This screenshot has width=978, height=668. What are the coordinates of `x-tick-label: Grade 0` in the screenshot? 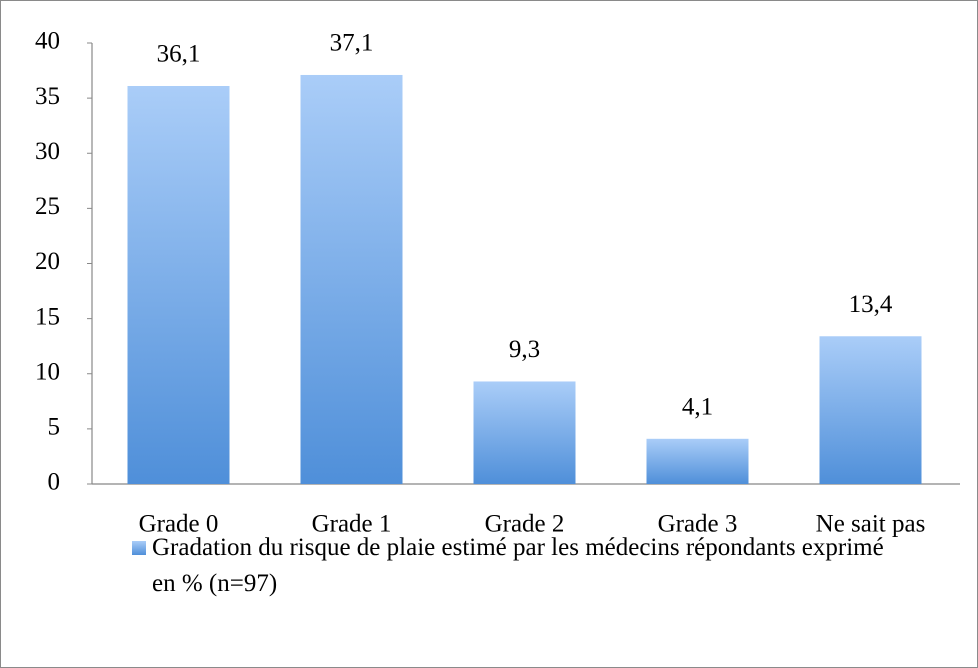 It's located at (179, 524).